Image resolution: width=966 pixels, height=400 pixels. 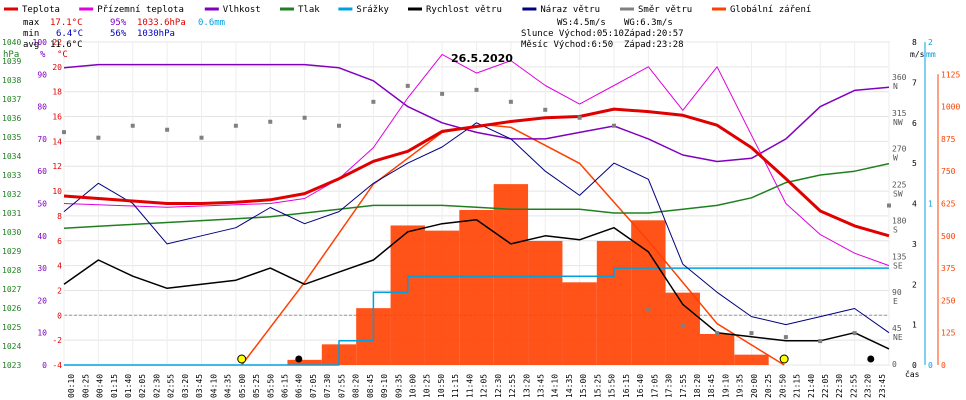 I want to click on tick-direction-label: E, so click(x=895, y=301).